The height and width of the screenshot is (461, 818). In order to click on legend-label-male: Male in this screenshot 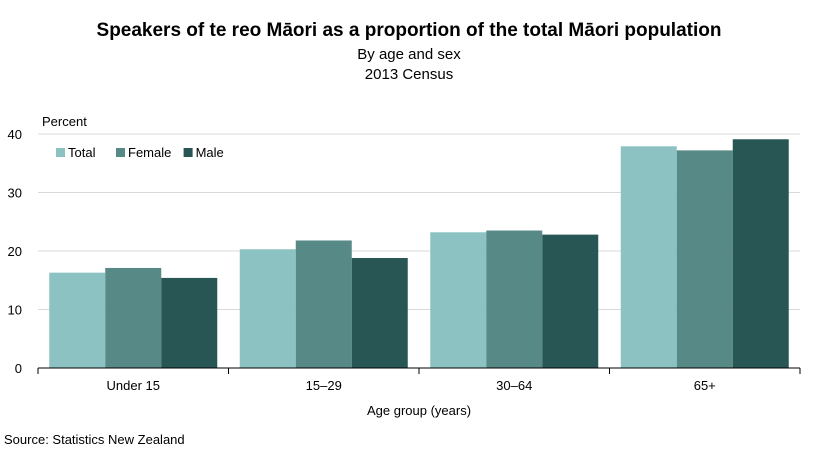, I will do `click(210, 152)`.